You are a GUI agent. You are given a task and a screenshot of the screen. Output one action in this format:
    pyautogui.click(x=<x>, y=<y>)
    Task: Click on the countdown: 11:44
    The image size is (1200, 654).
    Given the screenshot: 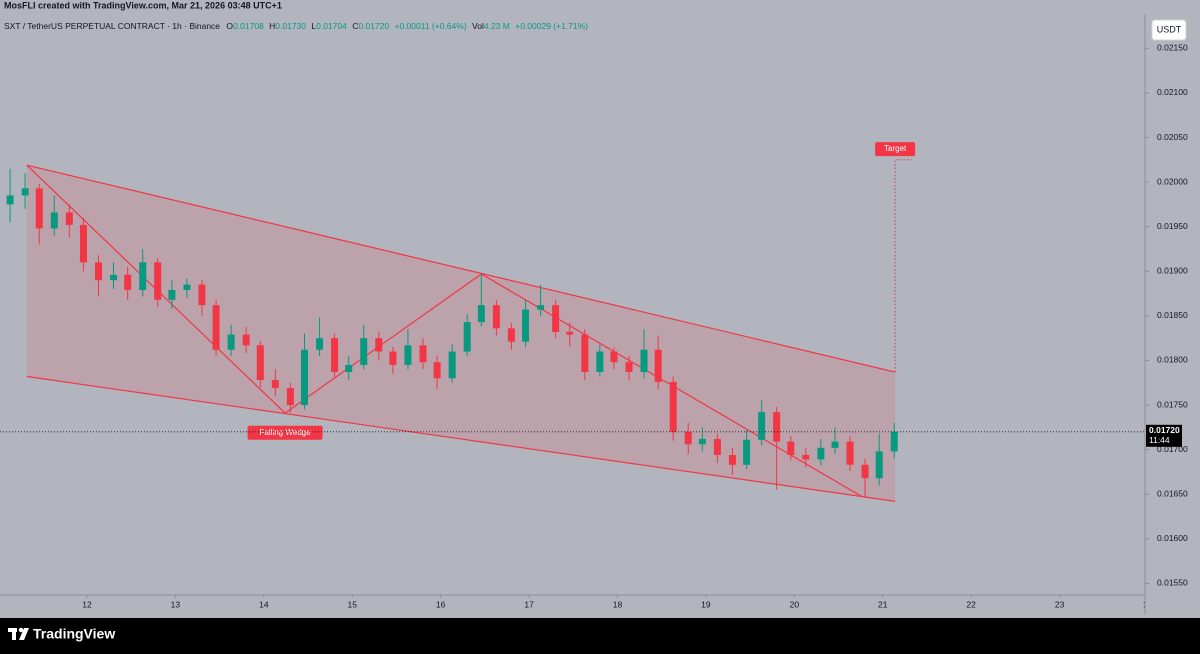 What is the action you would take?
    pyautogui.click(x=1159, y=440)
    